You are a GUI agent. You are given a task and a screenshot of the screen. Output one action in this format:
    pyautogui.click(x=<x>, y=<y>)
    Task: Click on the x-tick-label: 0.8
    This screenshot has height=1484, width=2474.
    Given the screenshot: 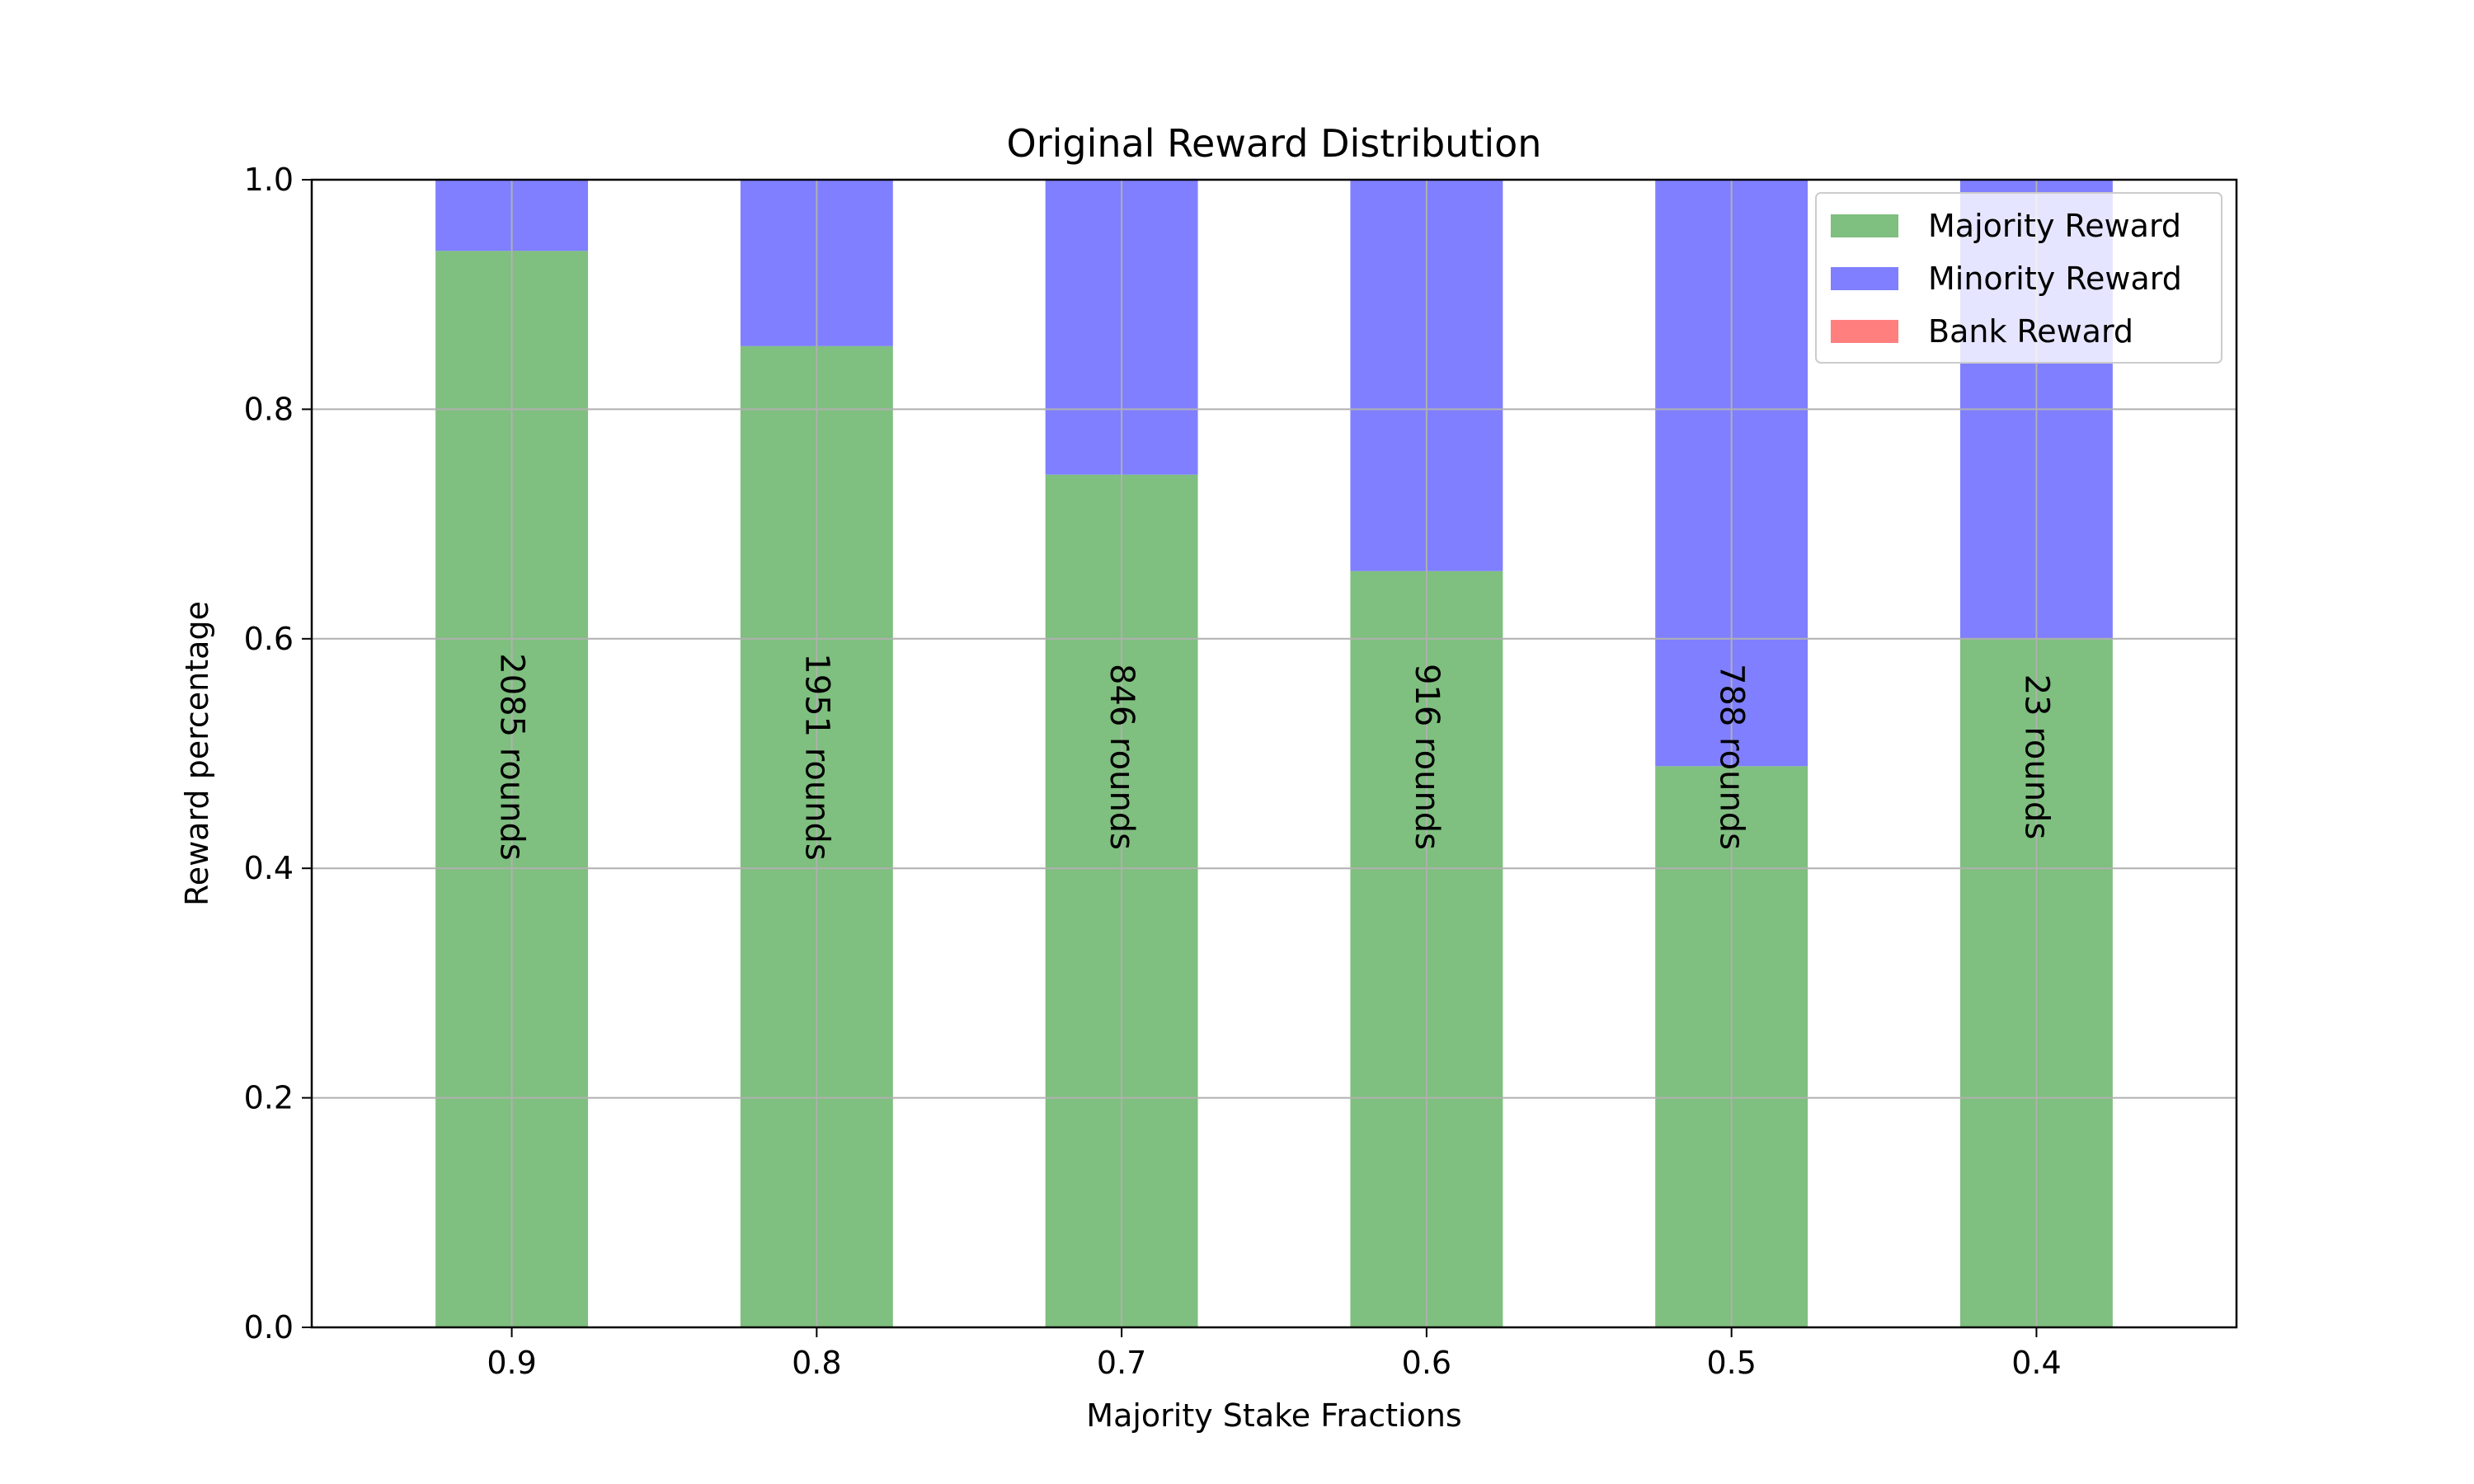 What is the action you would take?
    pyautogui.click(x=816, y=1363)
    